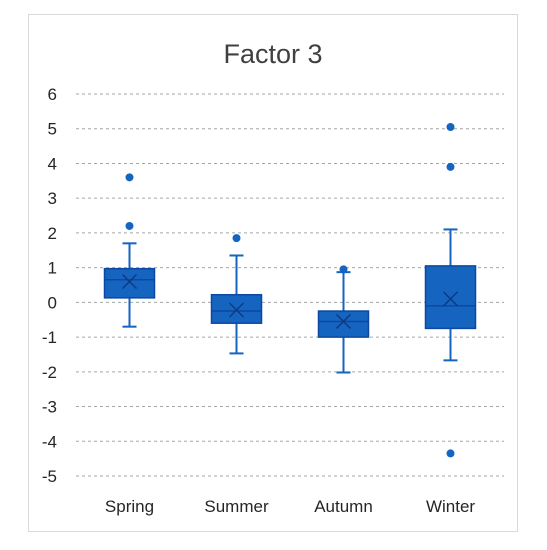 This screenshot has height=550, width=547. Describe the element at coordinates (49, 407) in the screenshot. I see `y-tick-label: -3` at that location.